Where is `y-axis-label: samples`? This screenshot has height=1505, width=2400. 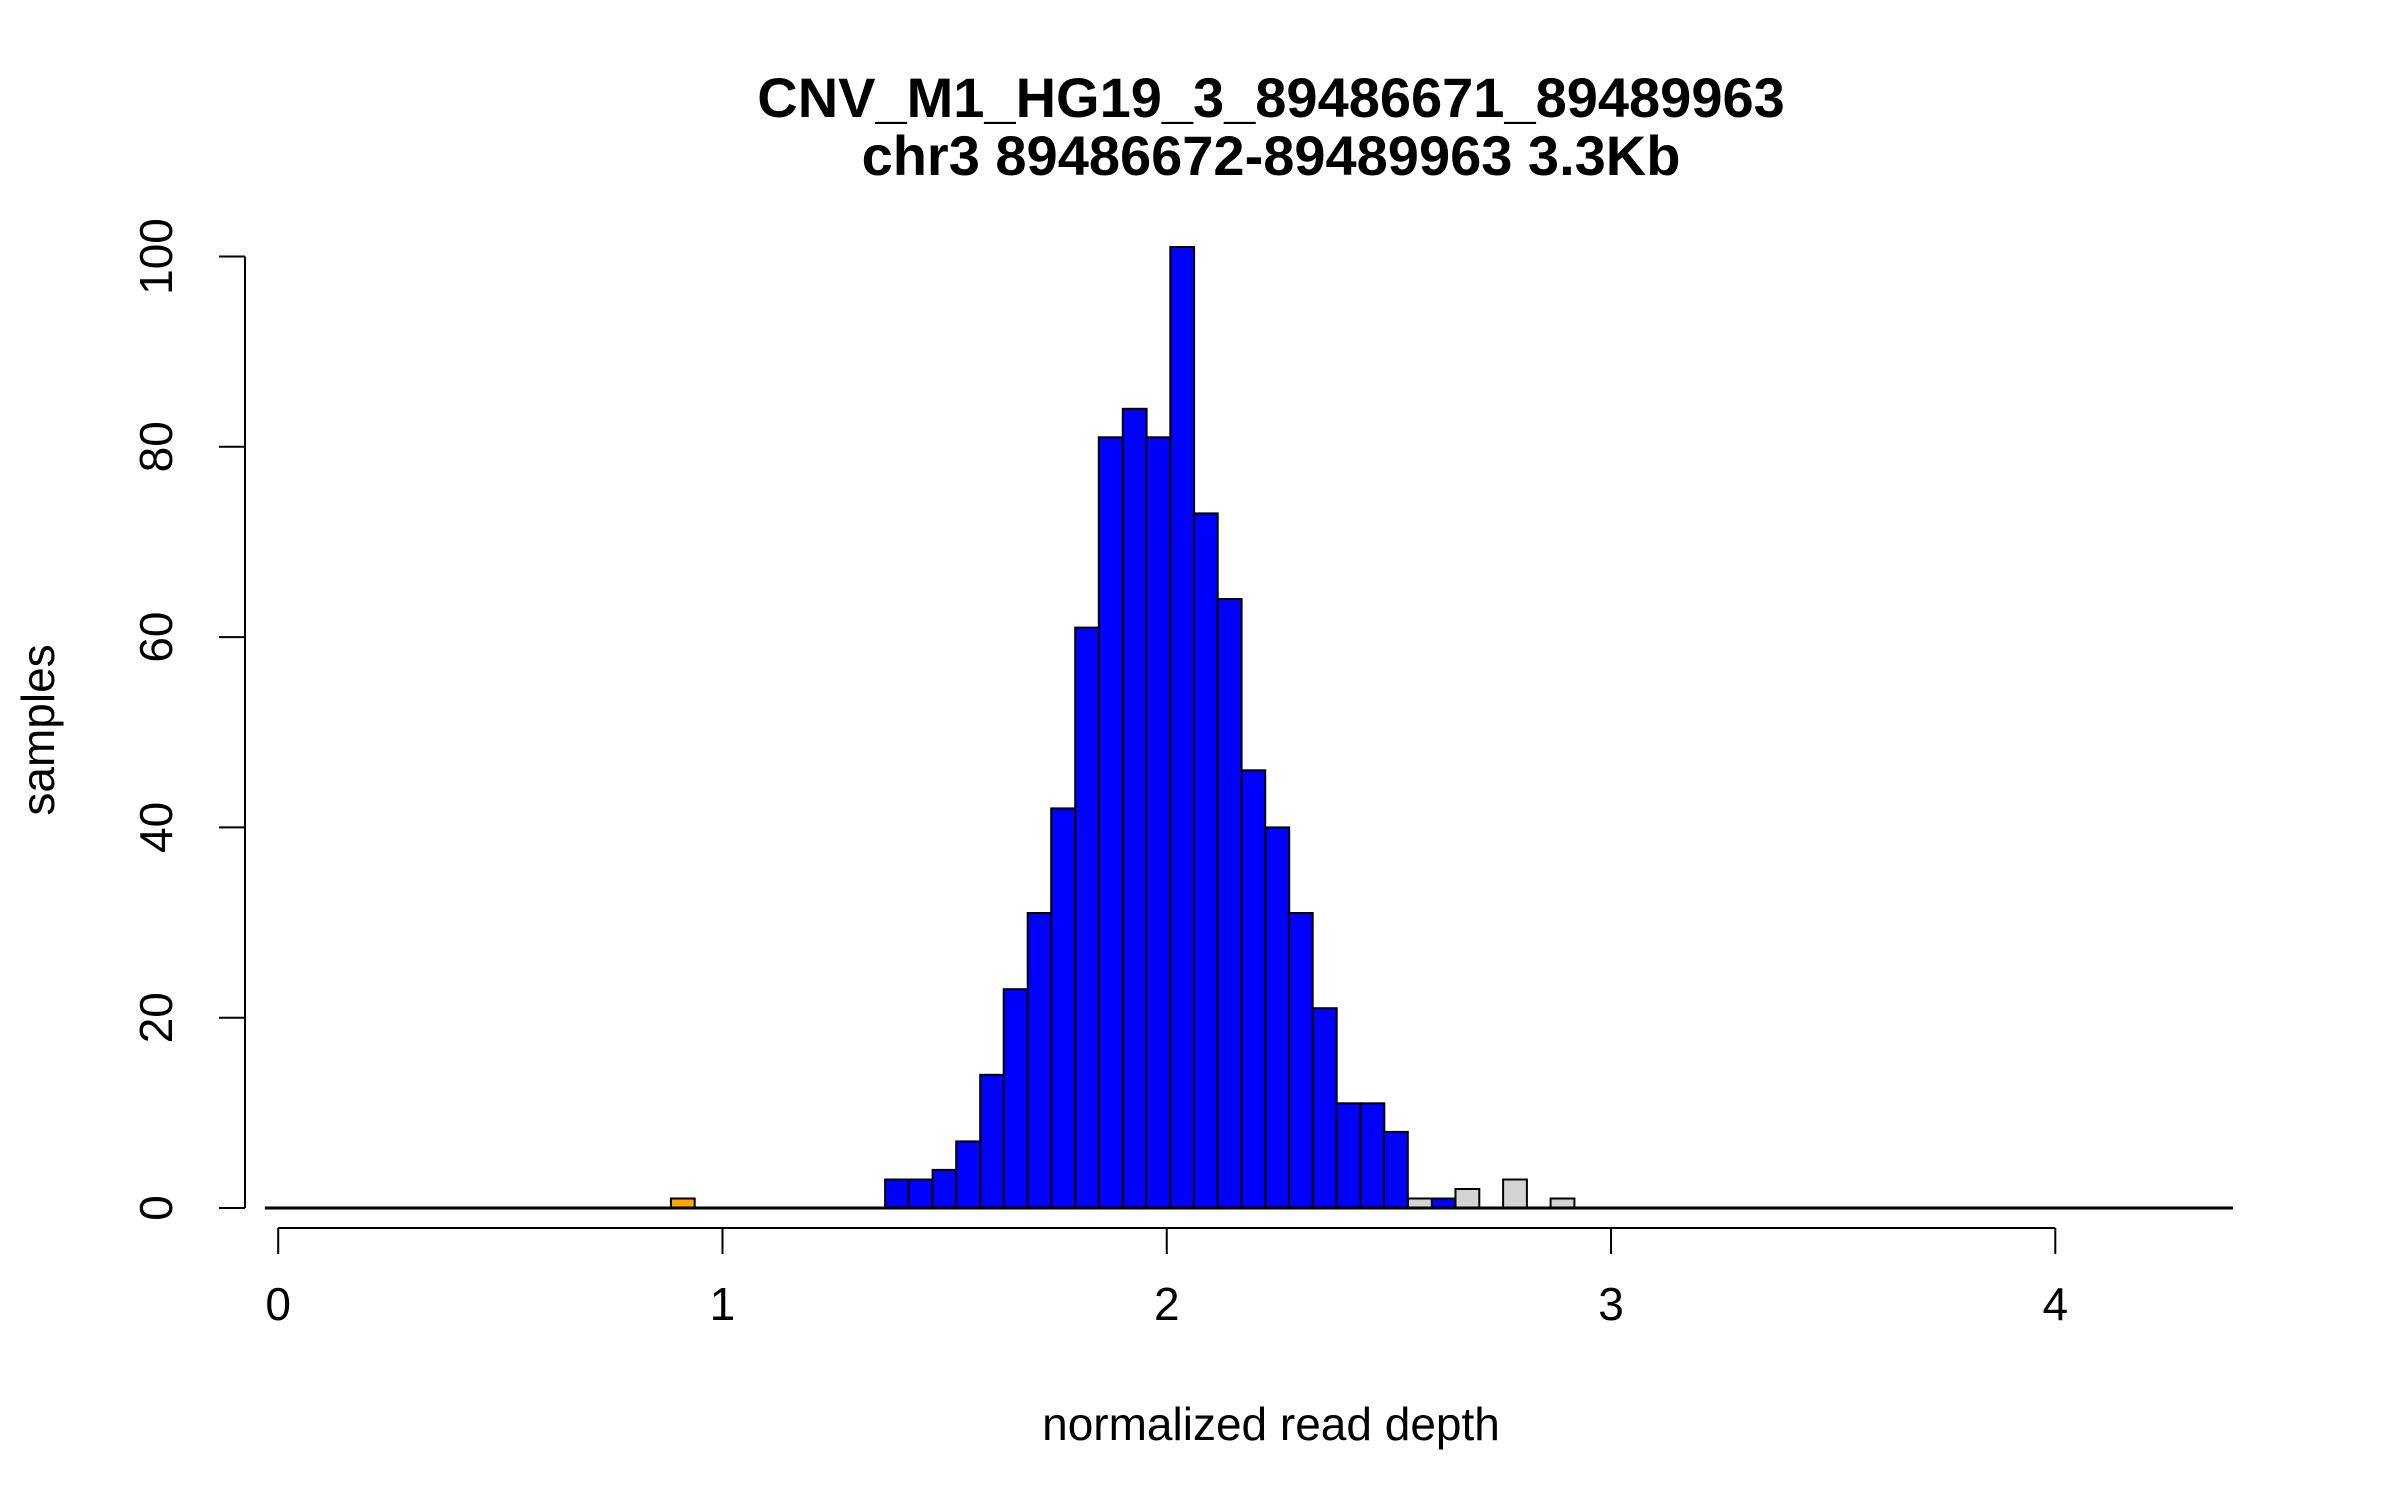
y-axis-label: samples is located at coordinates (38, 729).